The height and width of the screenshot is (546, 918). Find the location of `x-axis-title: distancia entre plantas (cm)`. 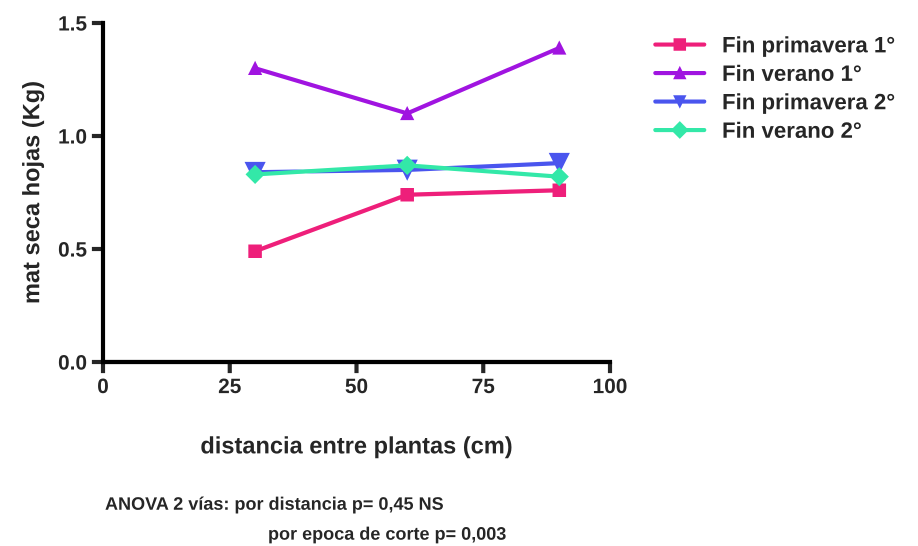

x-axis-title: distancia entre plantas (cm) is located at coordinates (356, 447).